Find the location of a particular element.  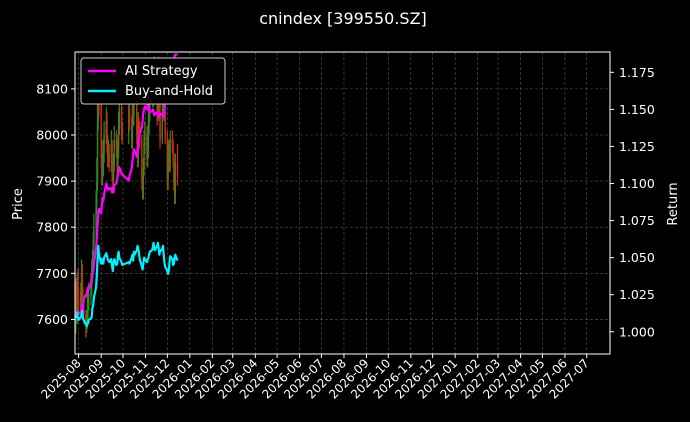

y-right-tick-label: 1.150 is located at coordinates (637, 109).